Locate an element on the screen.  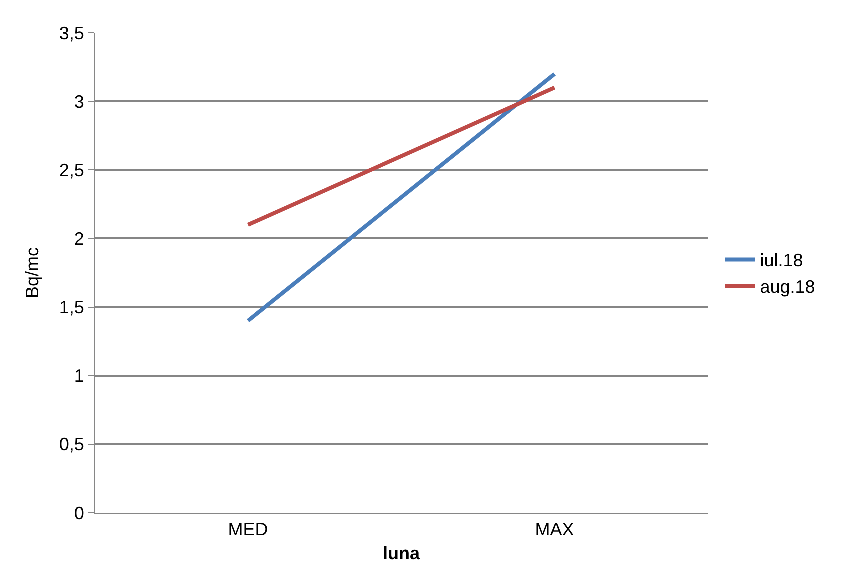
y-tick-label: 3 is located at coordinates (79, 102).